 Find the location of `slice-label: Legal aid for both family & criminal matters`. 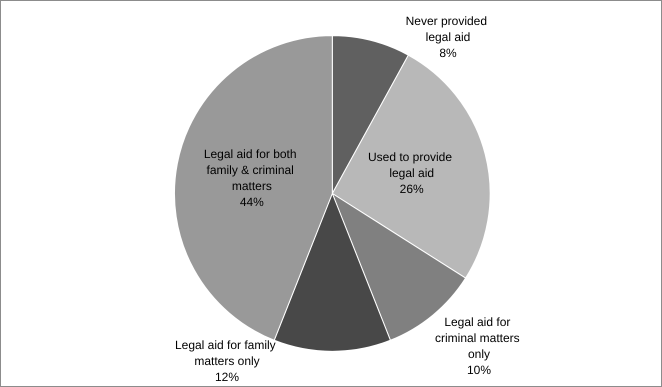

slice-label: Legal aid for both family & criminal matters is located at coordinates (252, 170).